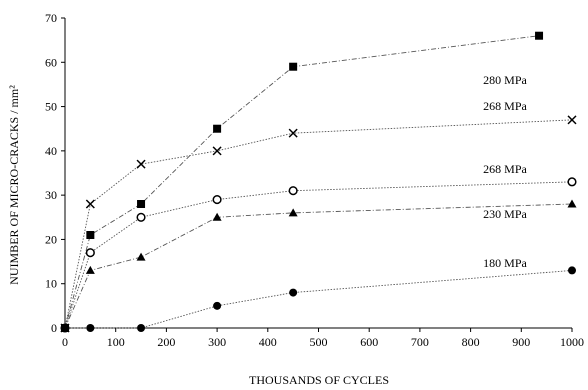  What do you see at coordinates (51, 107) in the screenshot?
I see `y-tick-label: 50` at bounding box center [51, 107].